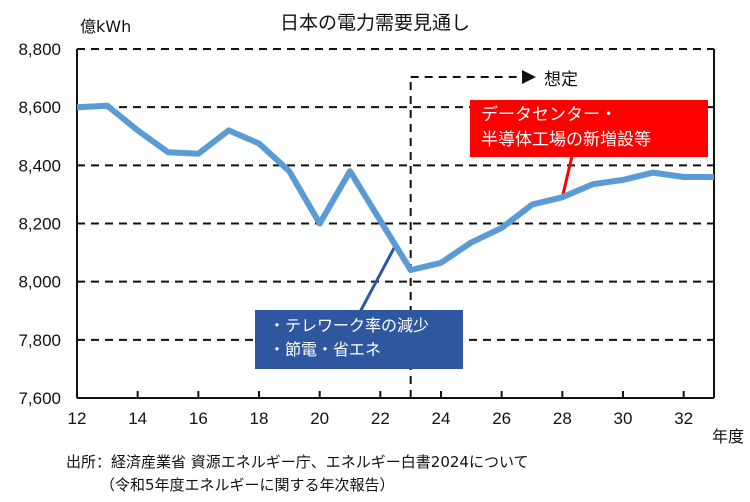  Describe the element at coordinates (349, 325) in the screenshot. I see `decline-annotation-line: ・テレワーク率の減少` at that location.